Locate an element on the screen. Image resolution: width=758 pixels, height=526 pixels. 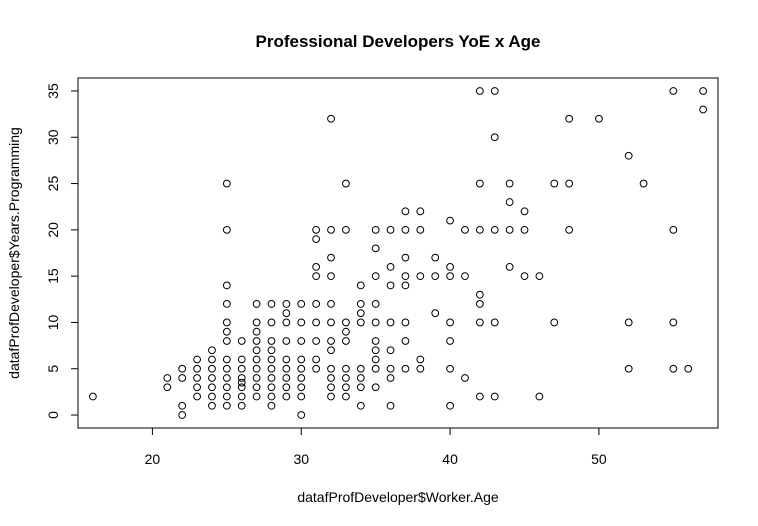
x-tick-label: 40 is located at coordinates (450, 459).